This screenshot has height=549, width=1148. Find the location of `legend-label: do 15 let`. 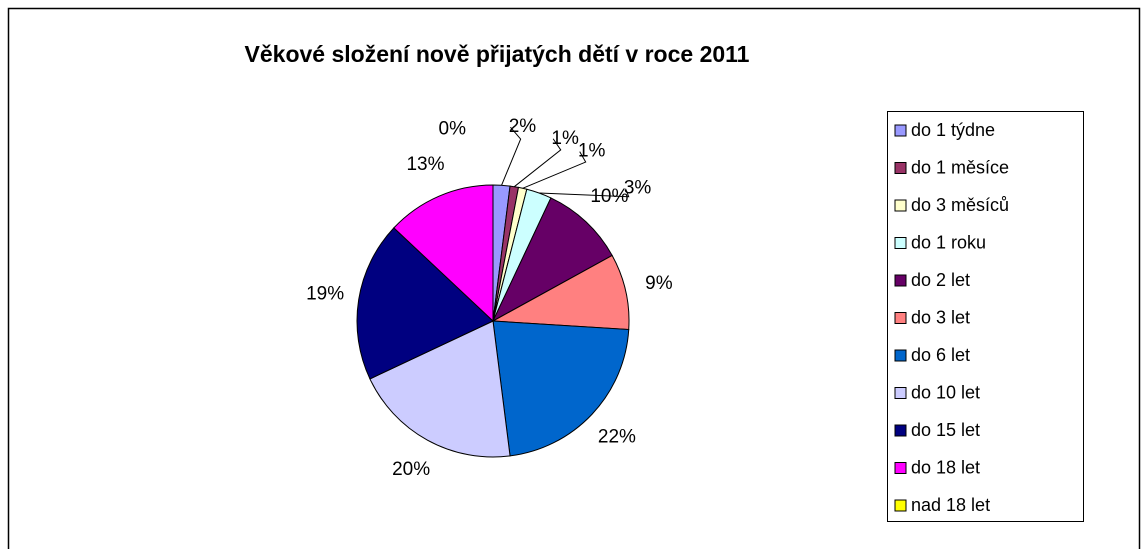

legend-label: do 15 let is located at coordinates (945, 430).